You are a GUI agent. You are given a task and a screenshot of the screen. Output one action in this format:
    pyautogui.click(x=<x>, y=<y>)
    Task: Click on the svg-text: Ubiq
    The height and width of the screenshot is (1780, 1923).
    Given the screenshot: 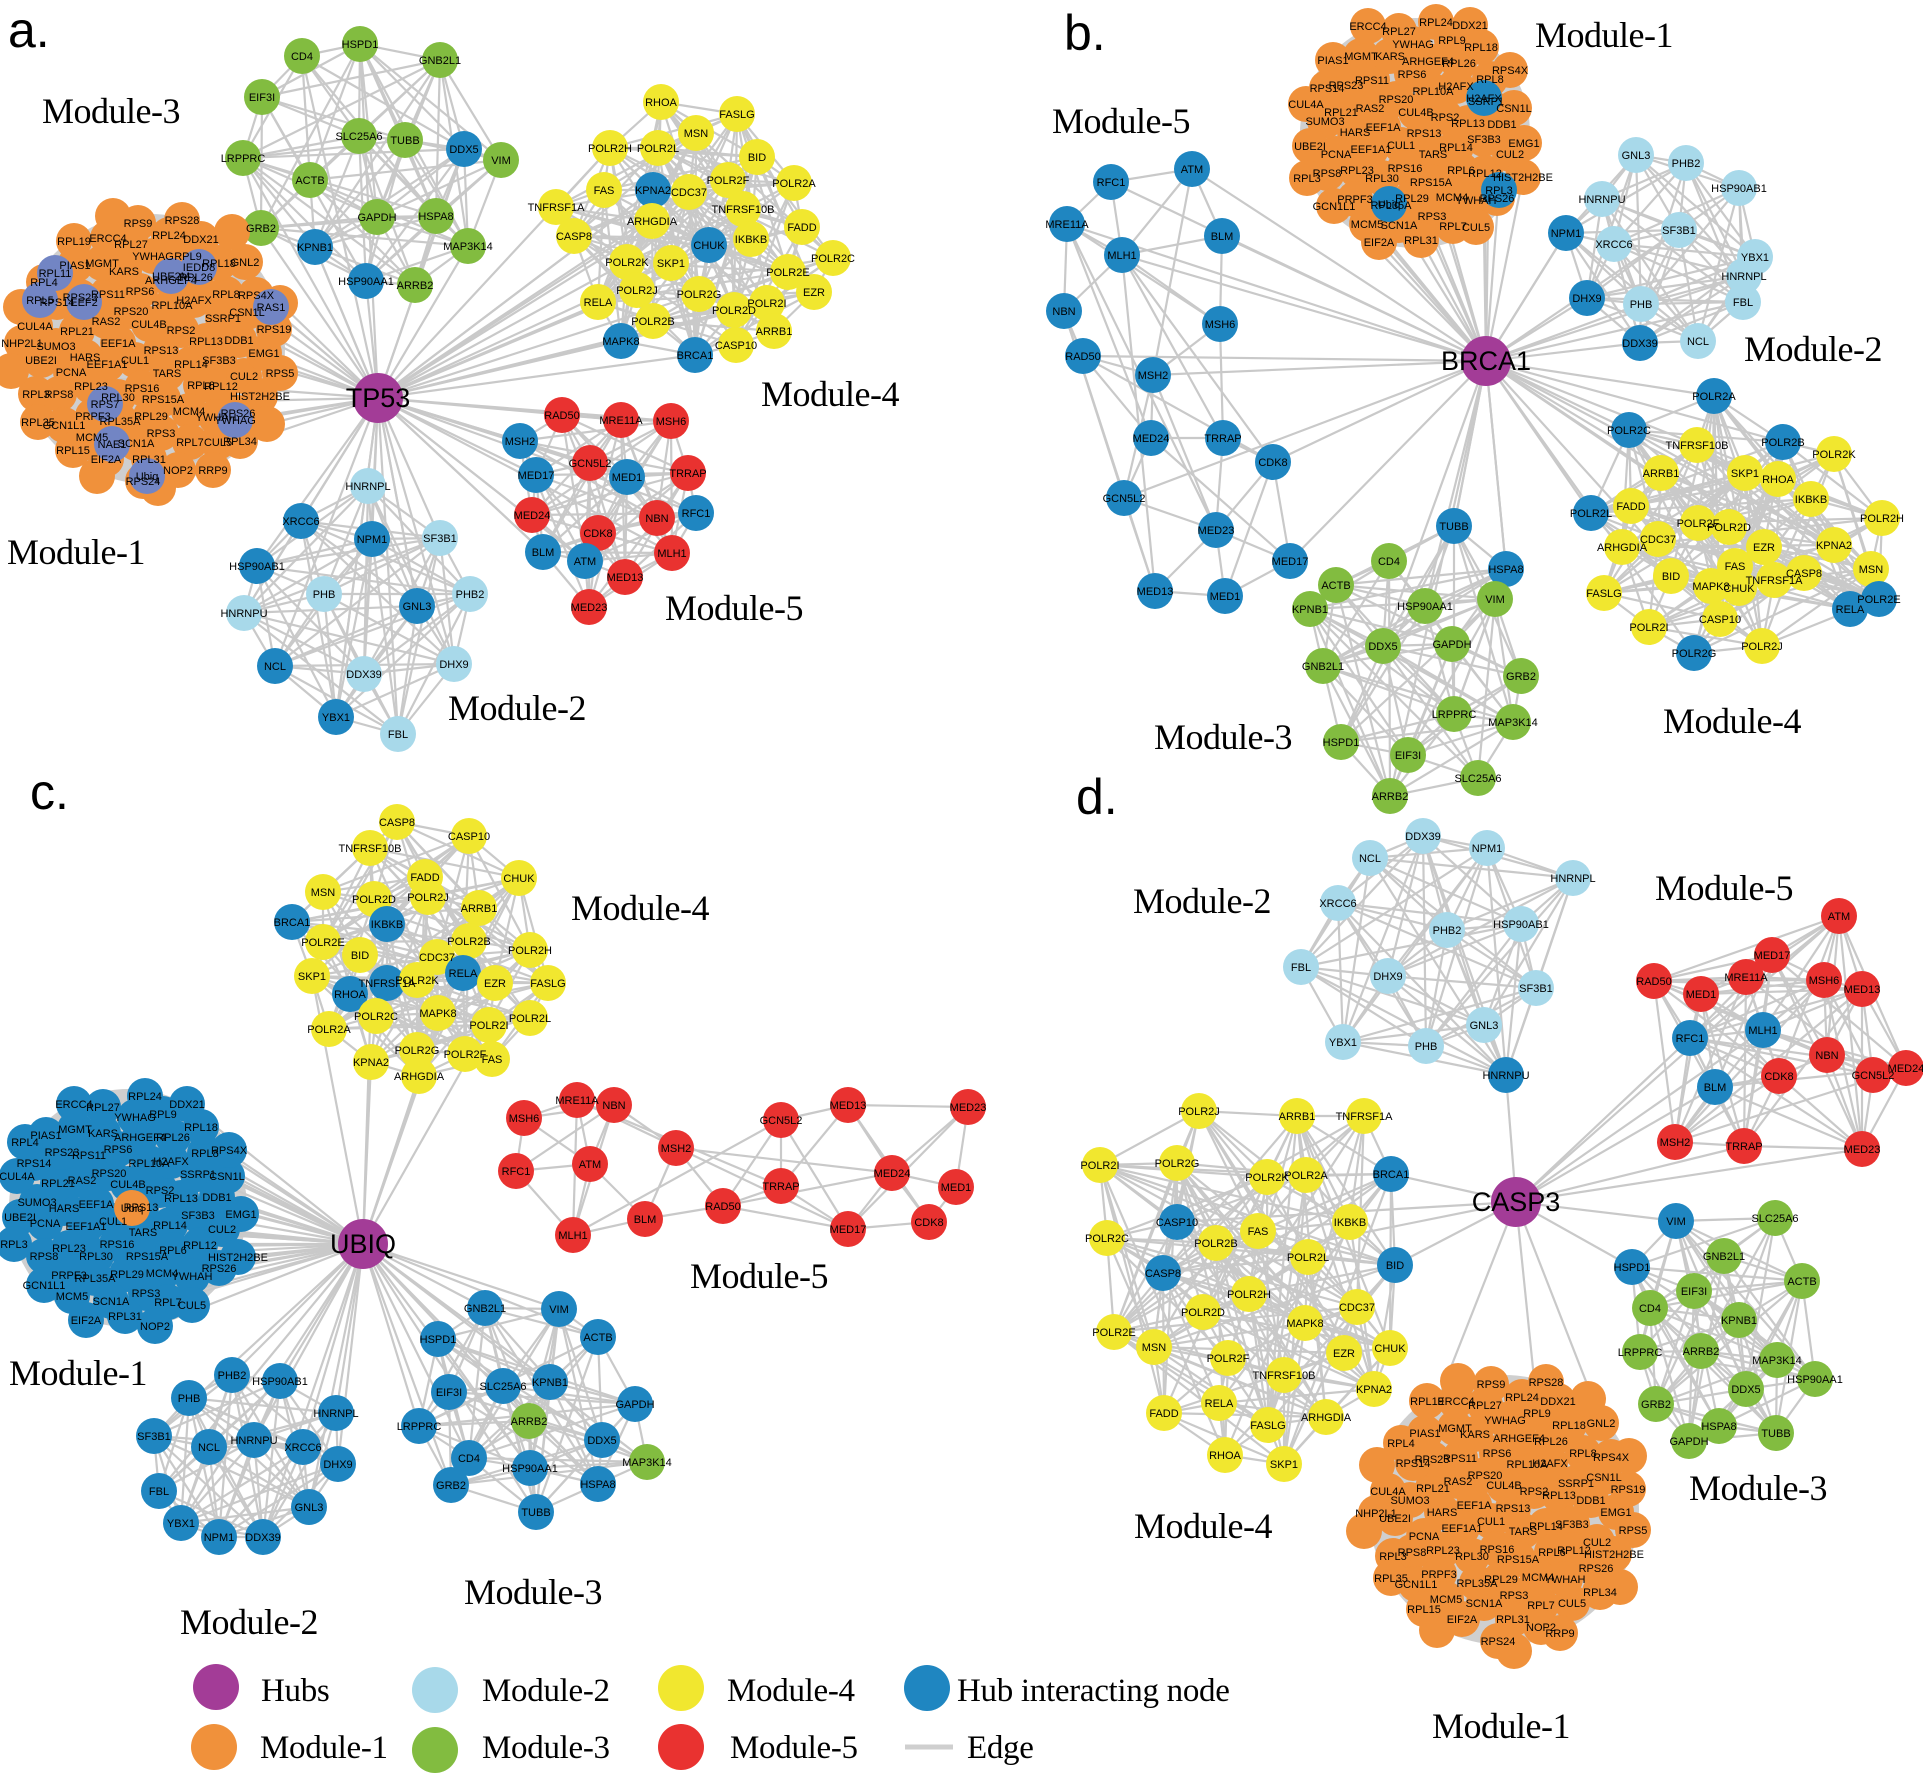 What is the action you would take?
    pyautogui.click(x=132, y=1209)
    